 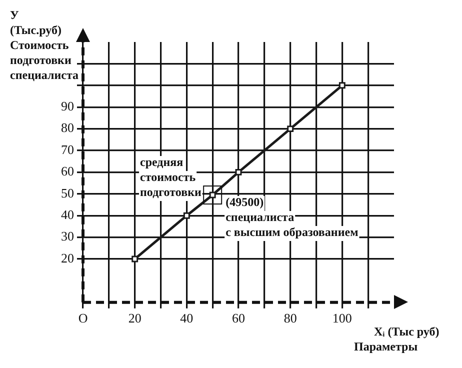 What do you see at coordinates (67, 236) in the screenshot?
I see `y-tick-label: 30` at bounding box center [67, 236].